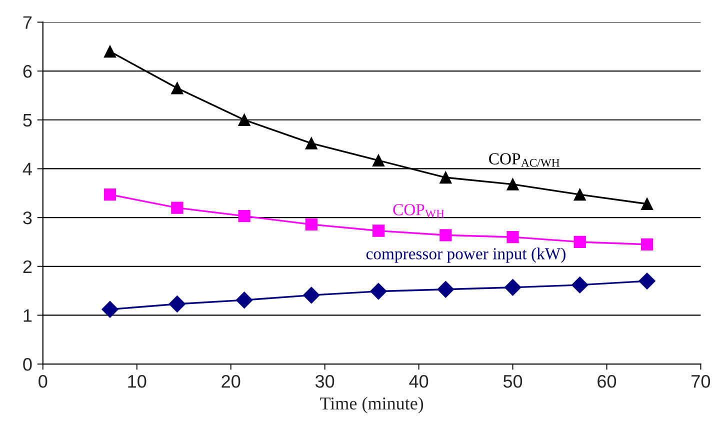 The width and height of the screenshot is (715, 444). What do you see at coordinates (418, 211) in the screenshot?
I see `series-label: COP$_{WH}$` at bounding box center [418, 211].